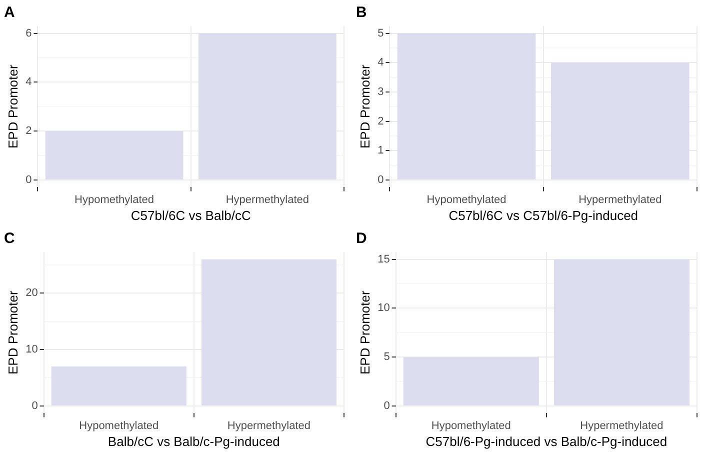 The height and width of the screenshot is (452, 705). I want to click on y-tick-label: 20, so click(32, 293).